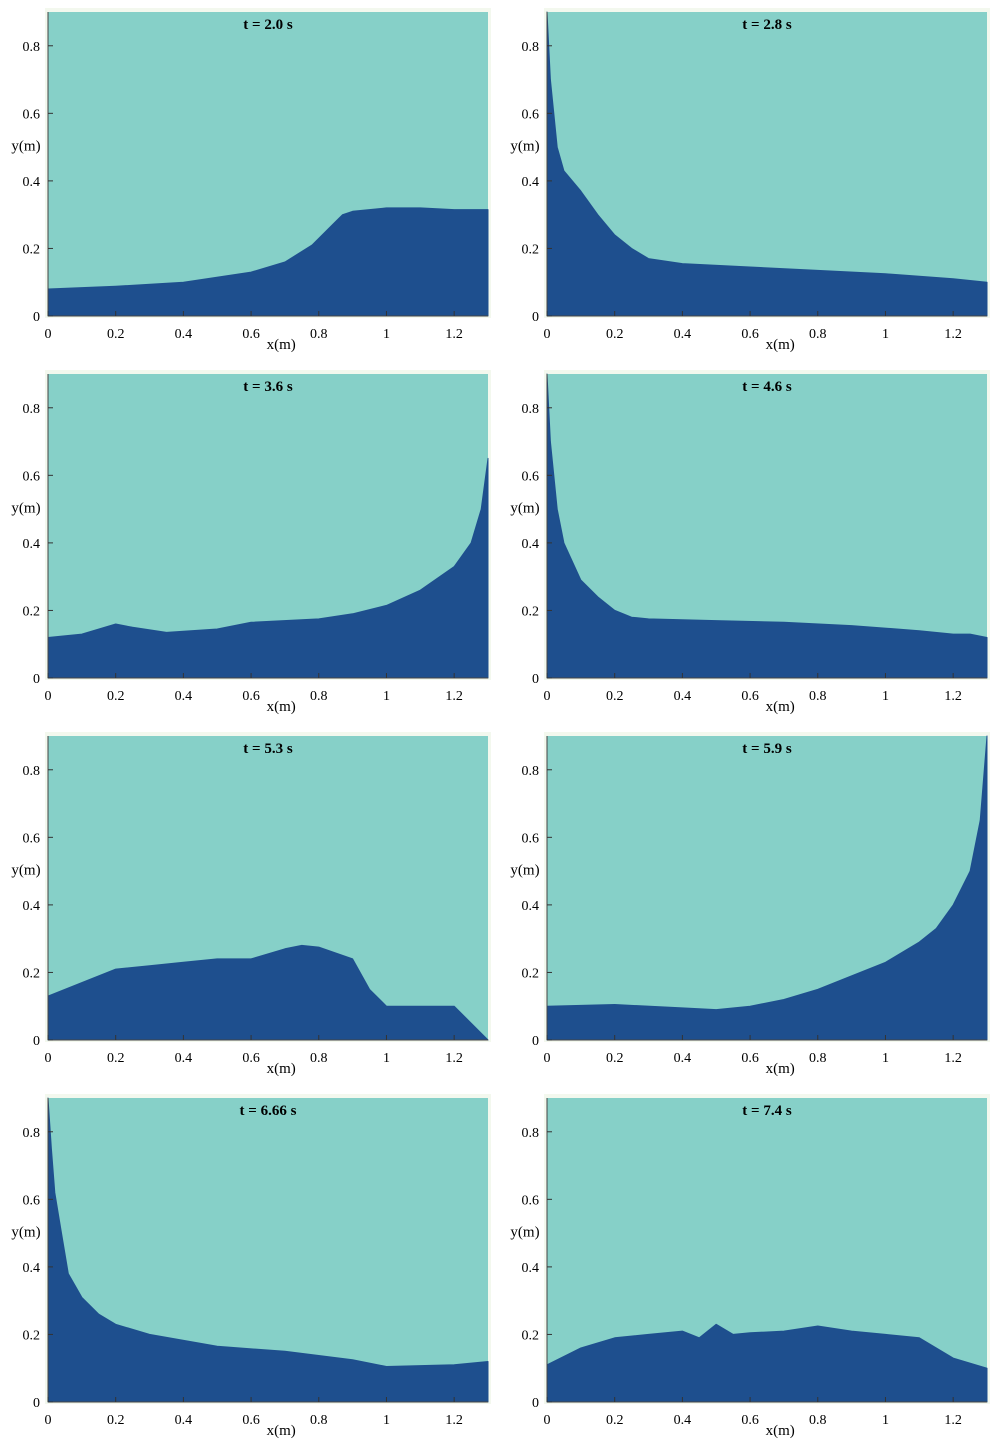 The image size is (1000, 1449). What do you see at coordinates (767, 749) in the screenshot?
I see `panel-title: t = 5.9 s` at bounding box center [767, 749].